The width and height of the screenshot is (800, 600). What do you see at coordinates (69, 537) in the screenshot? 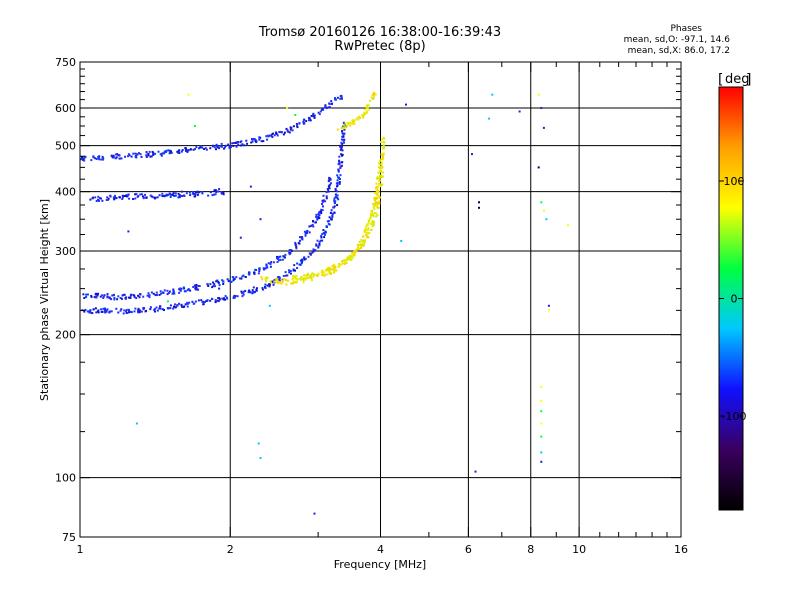
I see `y-tick-label: 75` at bounding box center [69, 537].